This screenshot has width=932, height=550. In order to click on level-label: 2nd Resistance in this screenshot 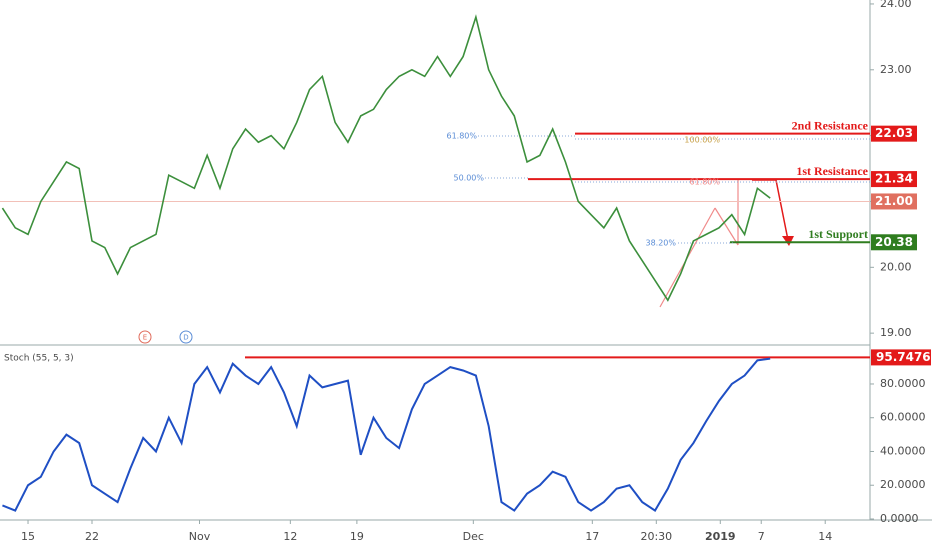, I will do `click(830, 125)`.